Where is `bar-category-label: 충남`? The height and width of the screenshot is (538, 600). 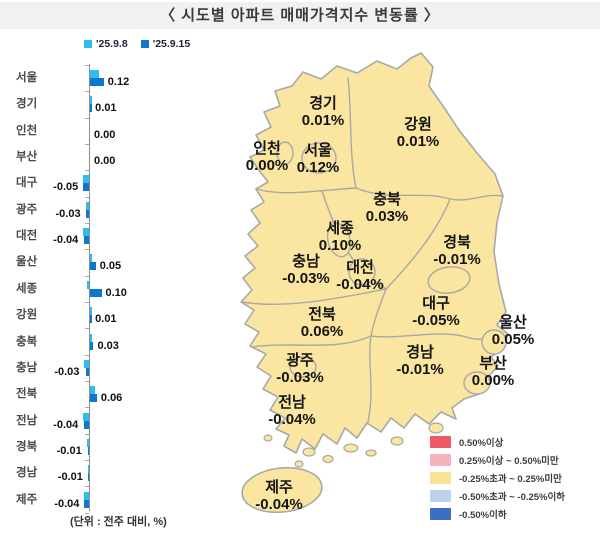 bar-category-label: 충남 is located at coordinates (27, 367).